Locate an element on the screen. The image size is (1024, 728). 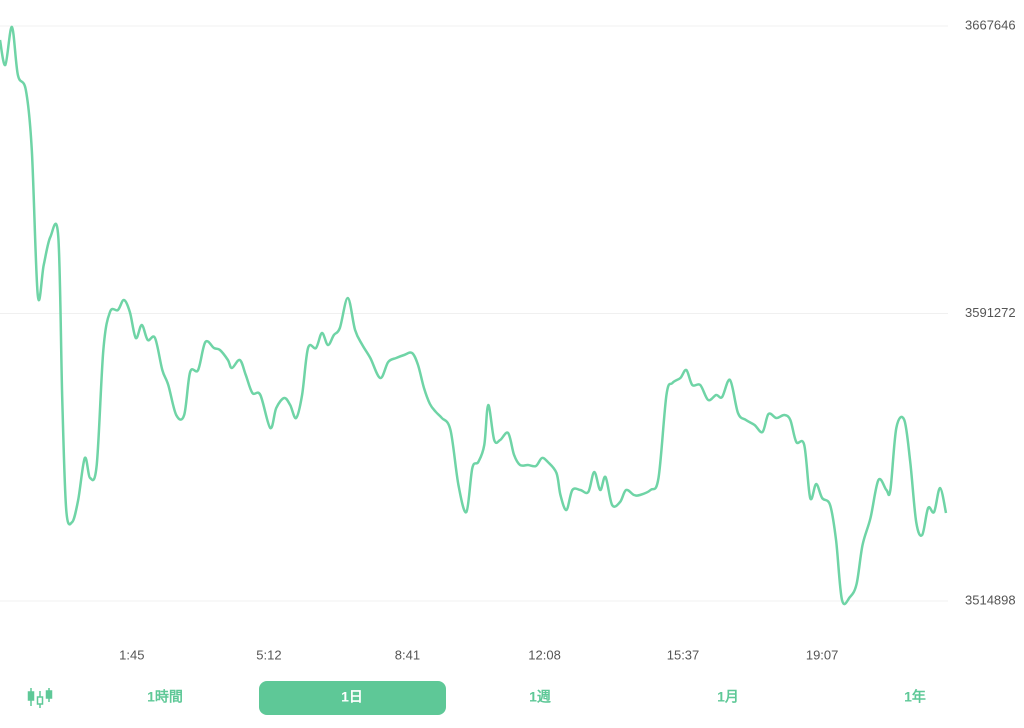
x-tick-label: 8:41 is located at coordinates (407, 654).